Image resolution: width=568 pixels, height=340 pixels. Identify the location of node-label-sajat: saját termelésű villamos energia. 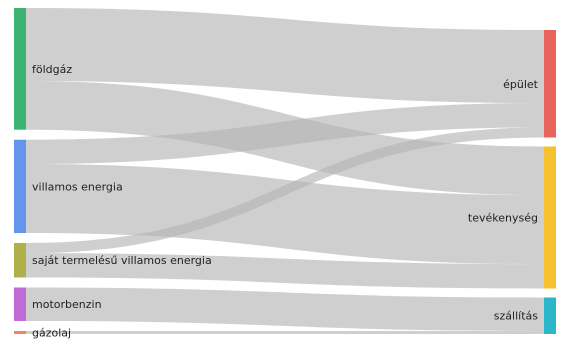
(122, 260).